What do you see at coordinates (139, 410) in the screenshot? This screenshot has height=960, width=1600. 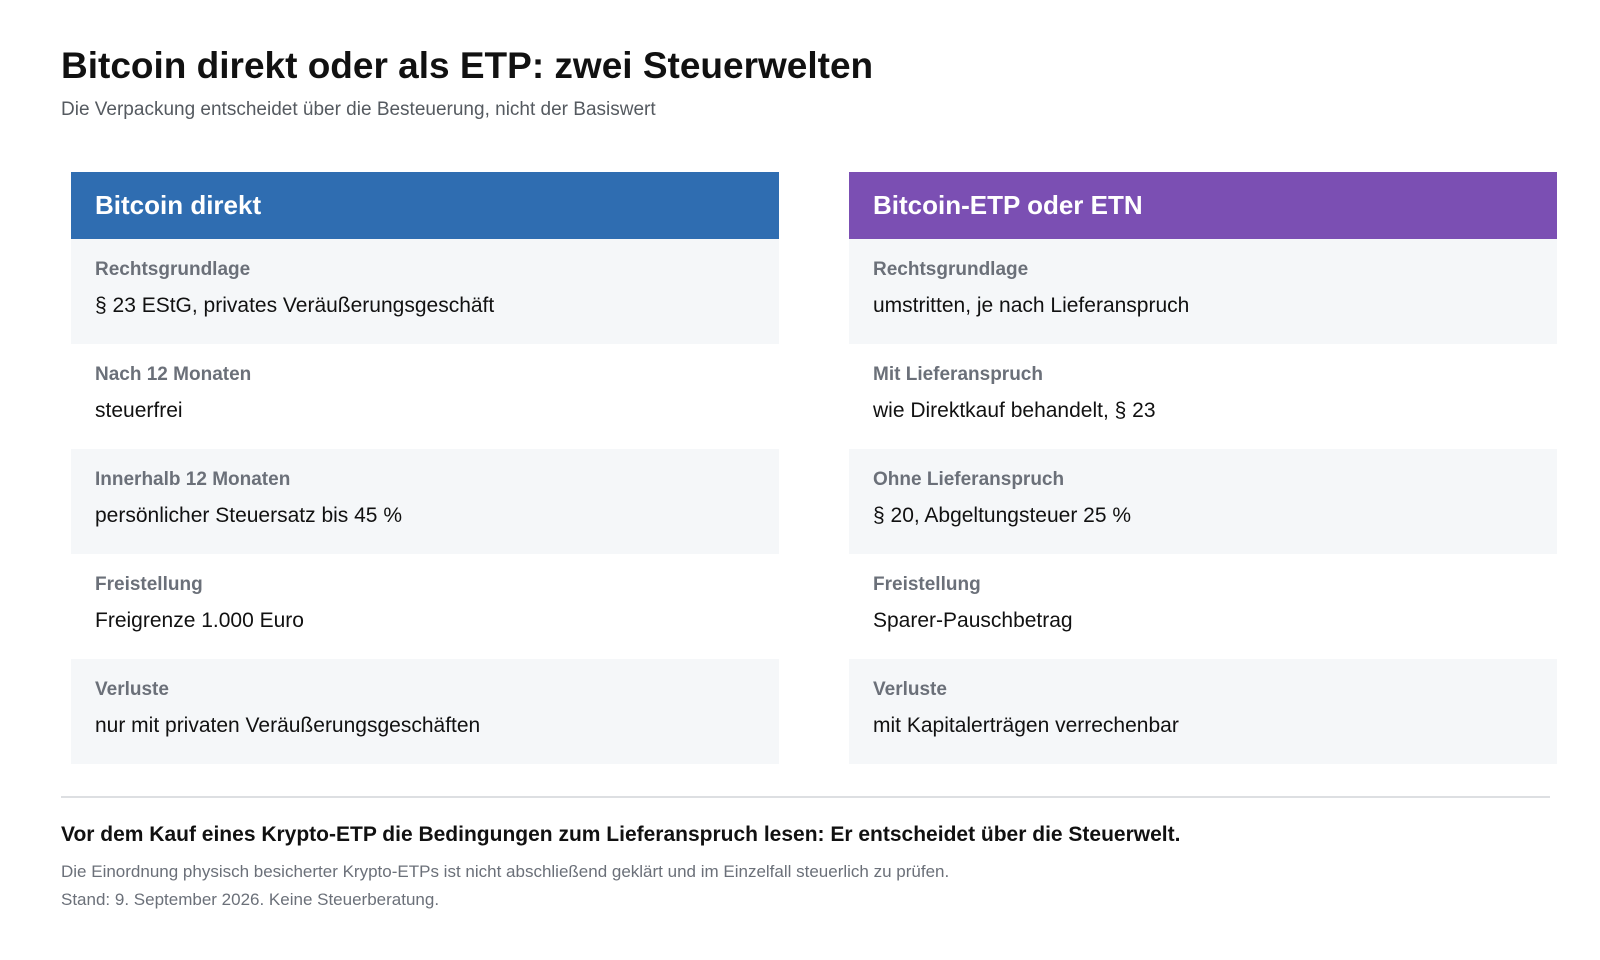 I see `row-value: steuerfrei` at bounding box center [139, 410].